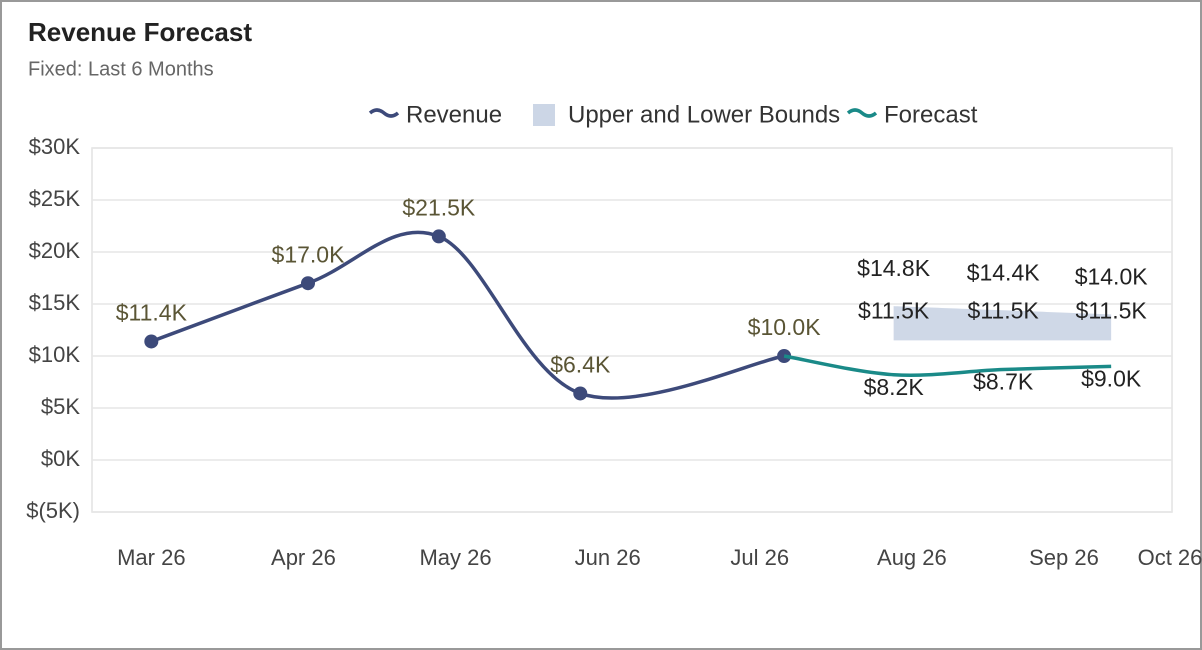 Image resolution: width=1202 pixels, height=650 pixels. I want to click on x-tick-label: May 26, so click(455, 557).